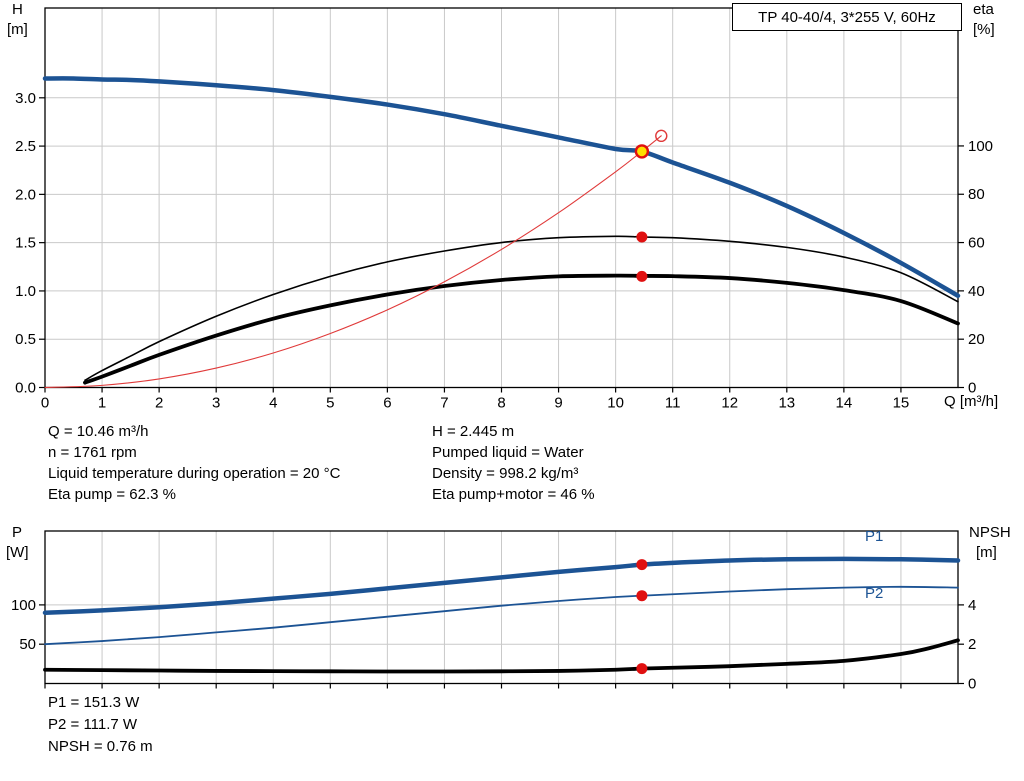 The height and width of the screenshot is (781, 1024). I want to click on eta-pump-motor-curve, so click(521, 329).